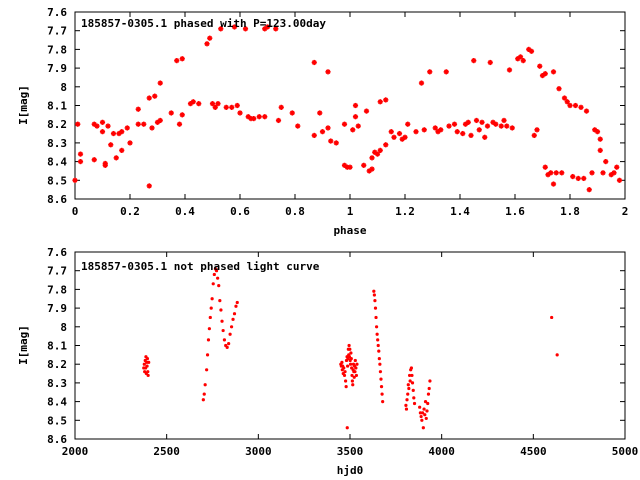 The image size is (640, 480). I want to click on x-tick-label: 0.2, so click(130, 211).